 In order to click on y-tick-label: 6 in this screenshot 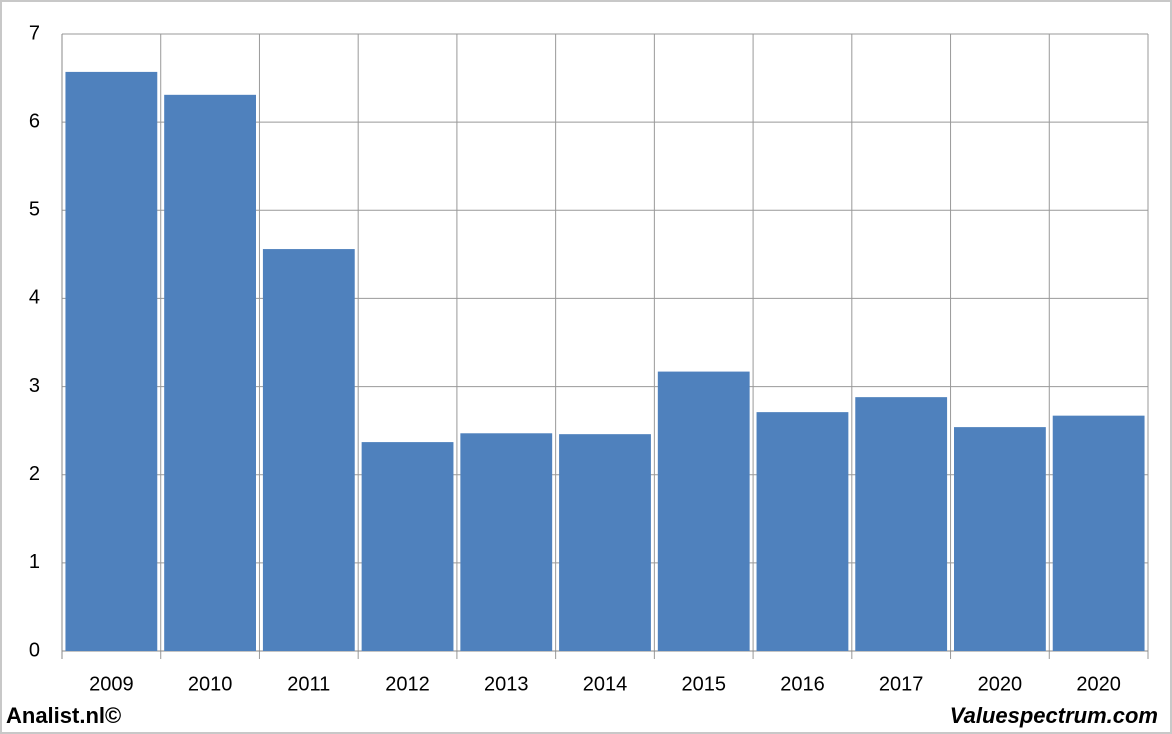, I will do `click(34, 121)`.